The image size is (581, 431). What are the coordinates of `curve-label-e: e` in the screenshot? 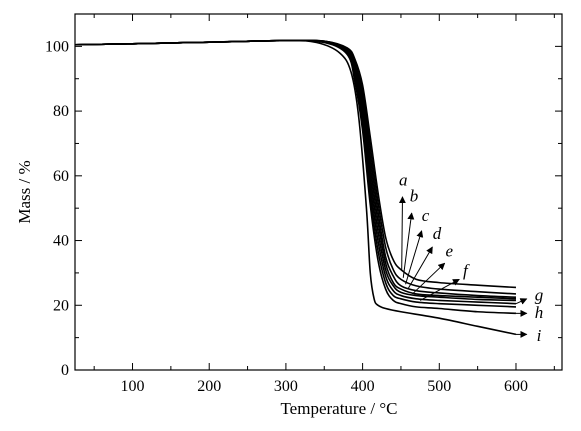 It's located at (449, 251).